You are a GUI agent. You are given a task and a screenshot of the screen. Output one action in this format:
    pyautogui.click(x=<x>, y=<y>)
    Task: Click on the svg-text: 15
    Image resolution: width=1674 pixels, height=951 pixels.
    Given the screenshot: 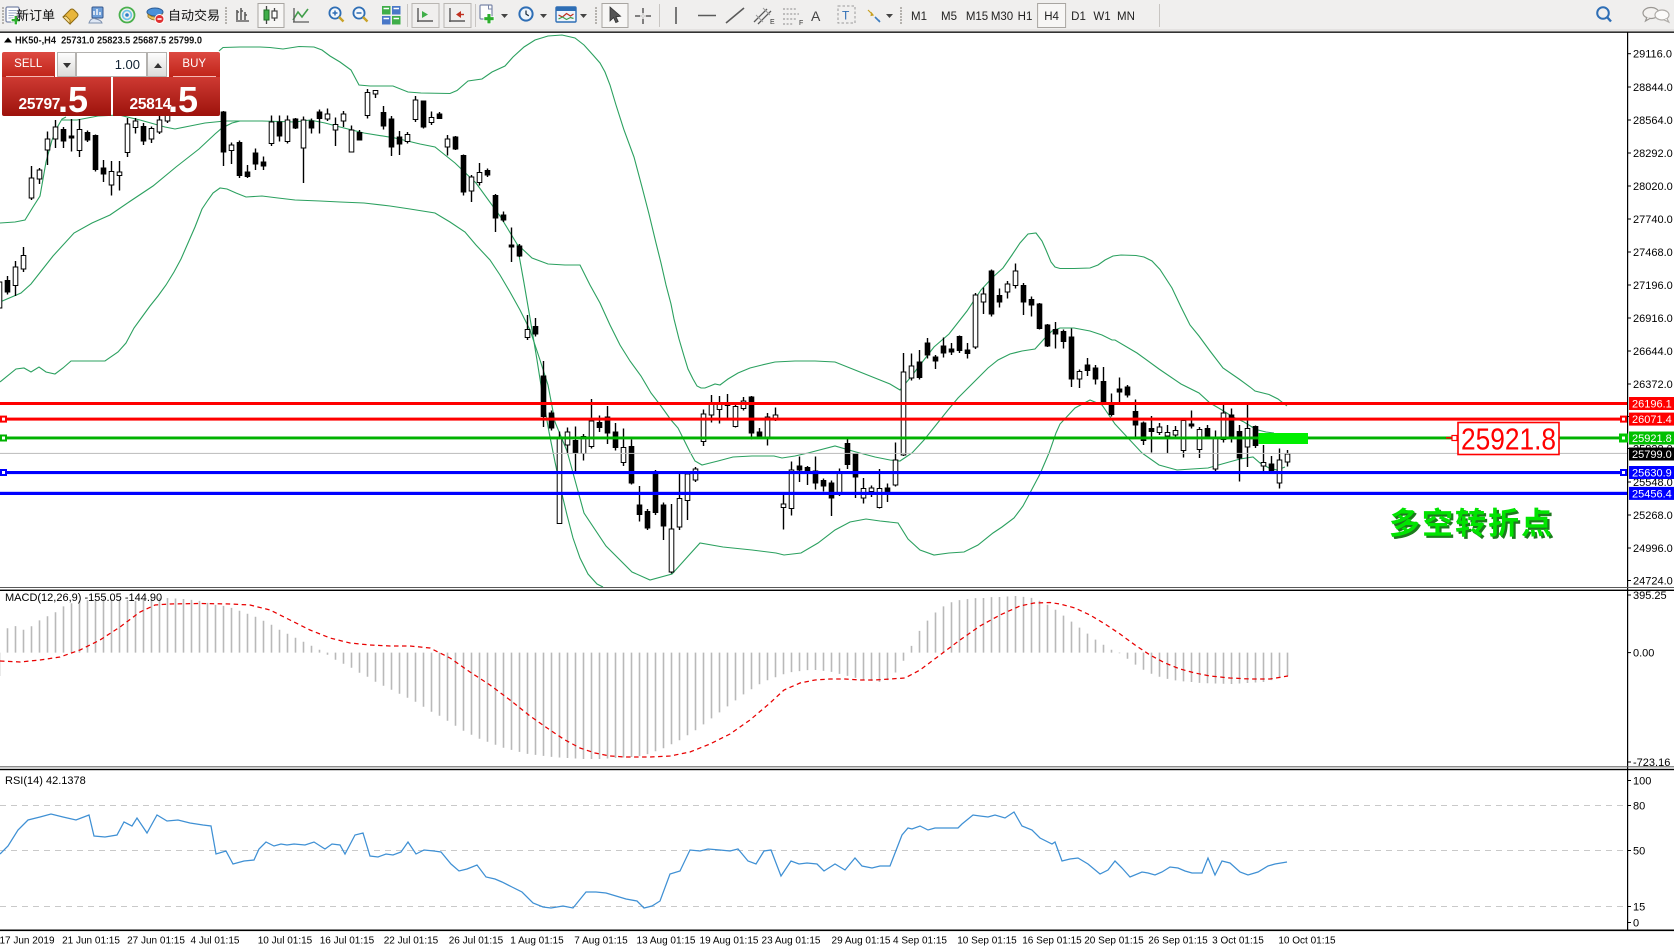 What is the action you would take?
    pyautogui.click(x=1639, y=908)
    